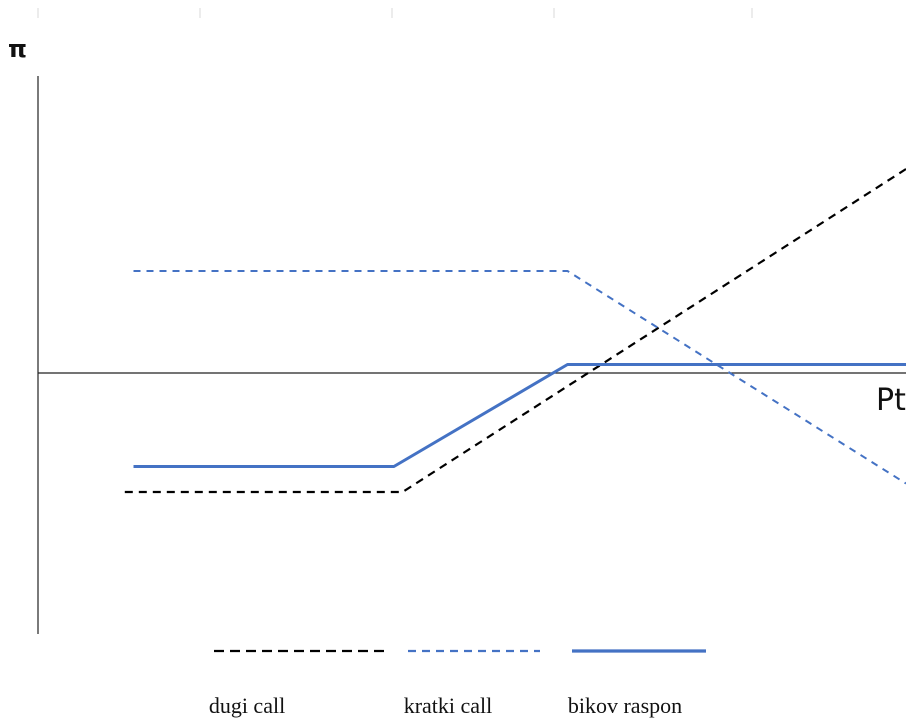  Describe the element at coordinates (891, 400) in the screenshot. I see `x-axis-label: Pt` at that location.